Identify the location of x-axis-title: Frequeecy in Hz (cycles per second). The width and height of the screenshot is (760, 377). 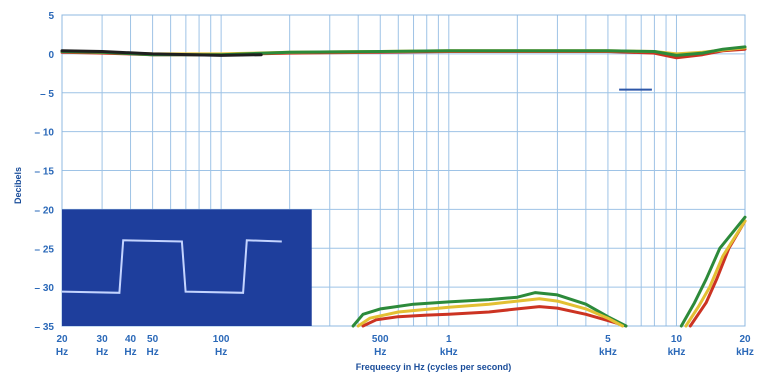
(434, 367).